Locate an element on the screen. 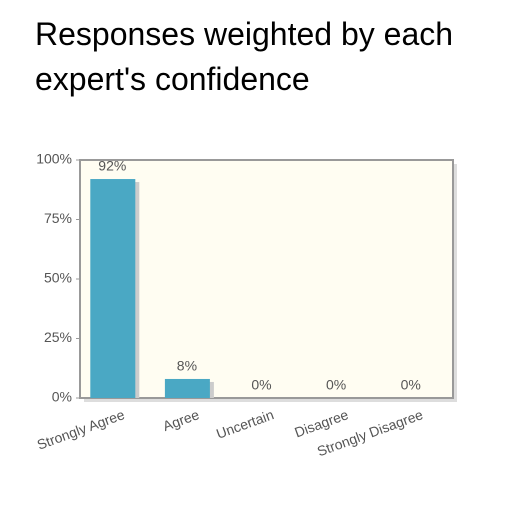 The width and height of the screenshot is (508, 505). x-tick-label: Strongly Agree is located at coordinates (81, 429).